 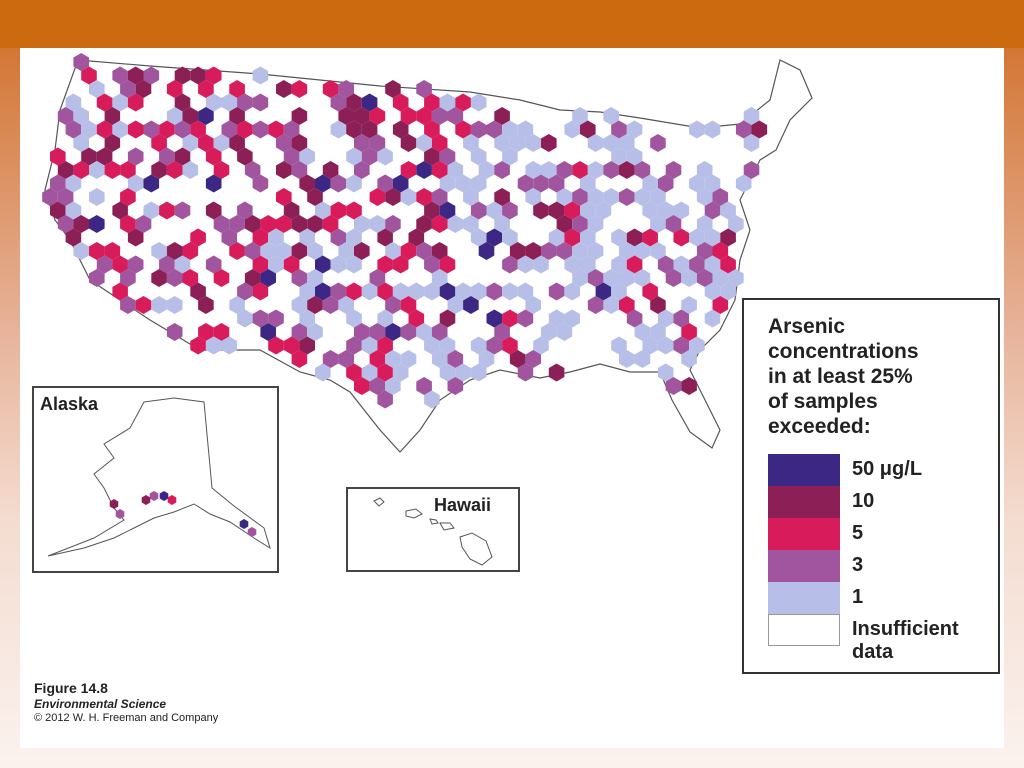 I want to click on legend-item-10: 10, so click(x=878, y=503).